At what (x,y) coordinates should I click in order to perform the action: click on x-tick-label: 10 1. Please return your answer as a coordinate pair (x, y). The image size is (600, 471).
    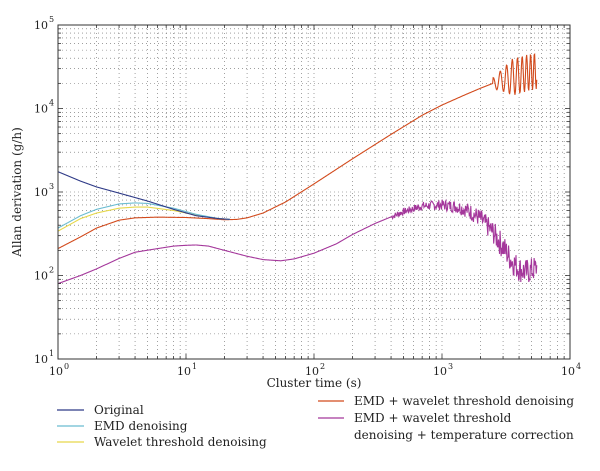
    Looking at the image, I should click on (187, 370).